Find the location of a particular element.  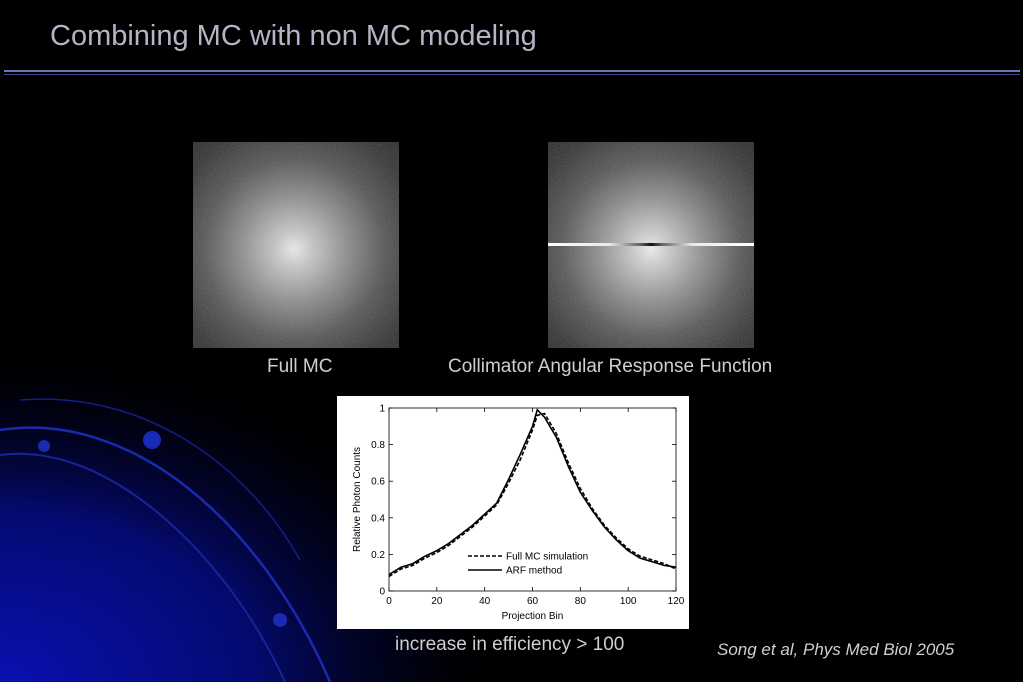

y-axis-label: Relative Photon Counts is located at coordinates (357, 499).